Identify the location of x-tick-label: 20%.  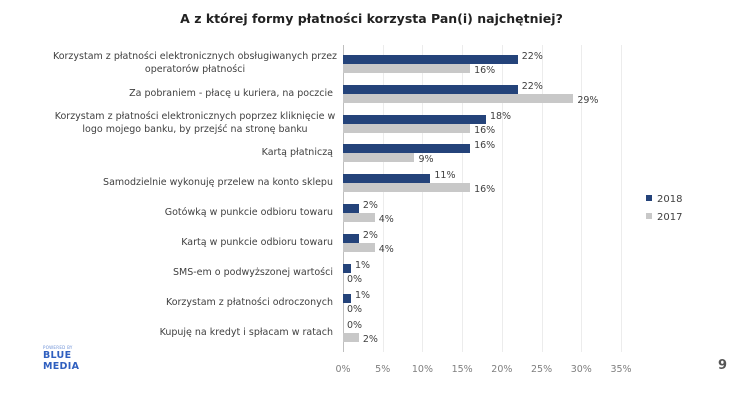
(502, 369).